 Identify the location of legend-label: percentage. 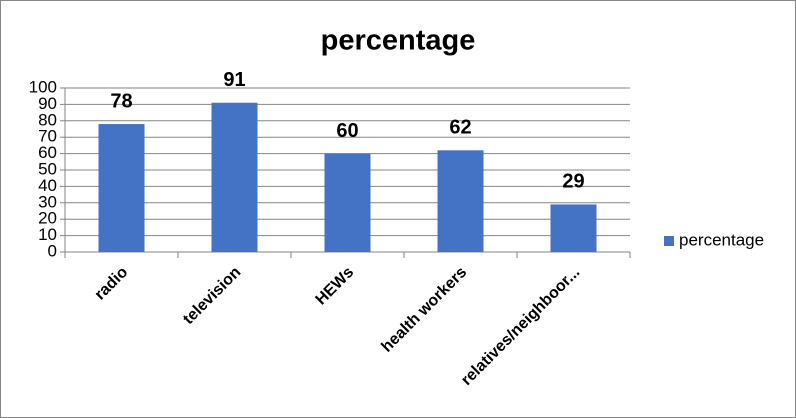
(721, 239).